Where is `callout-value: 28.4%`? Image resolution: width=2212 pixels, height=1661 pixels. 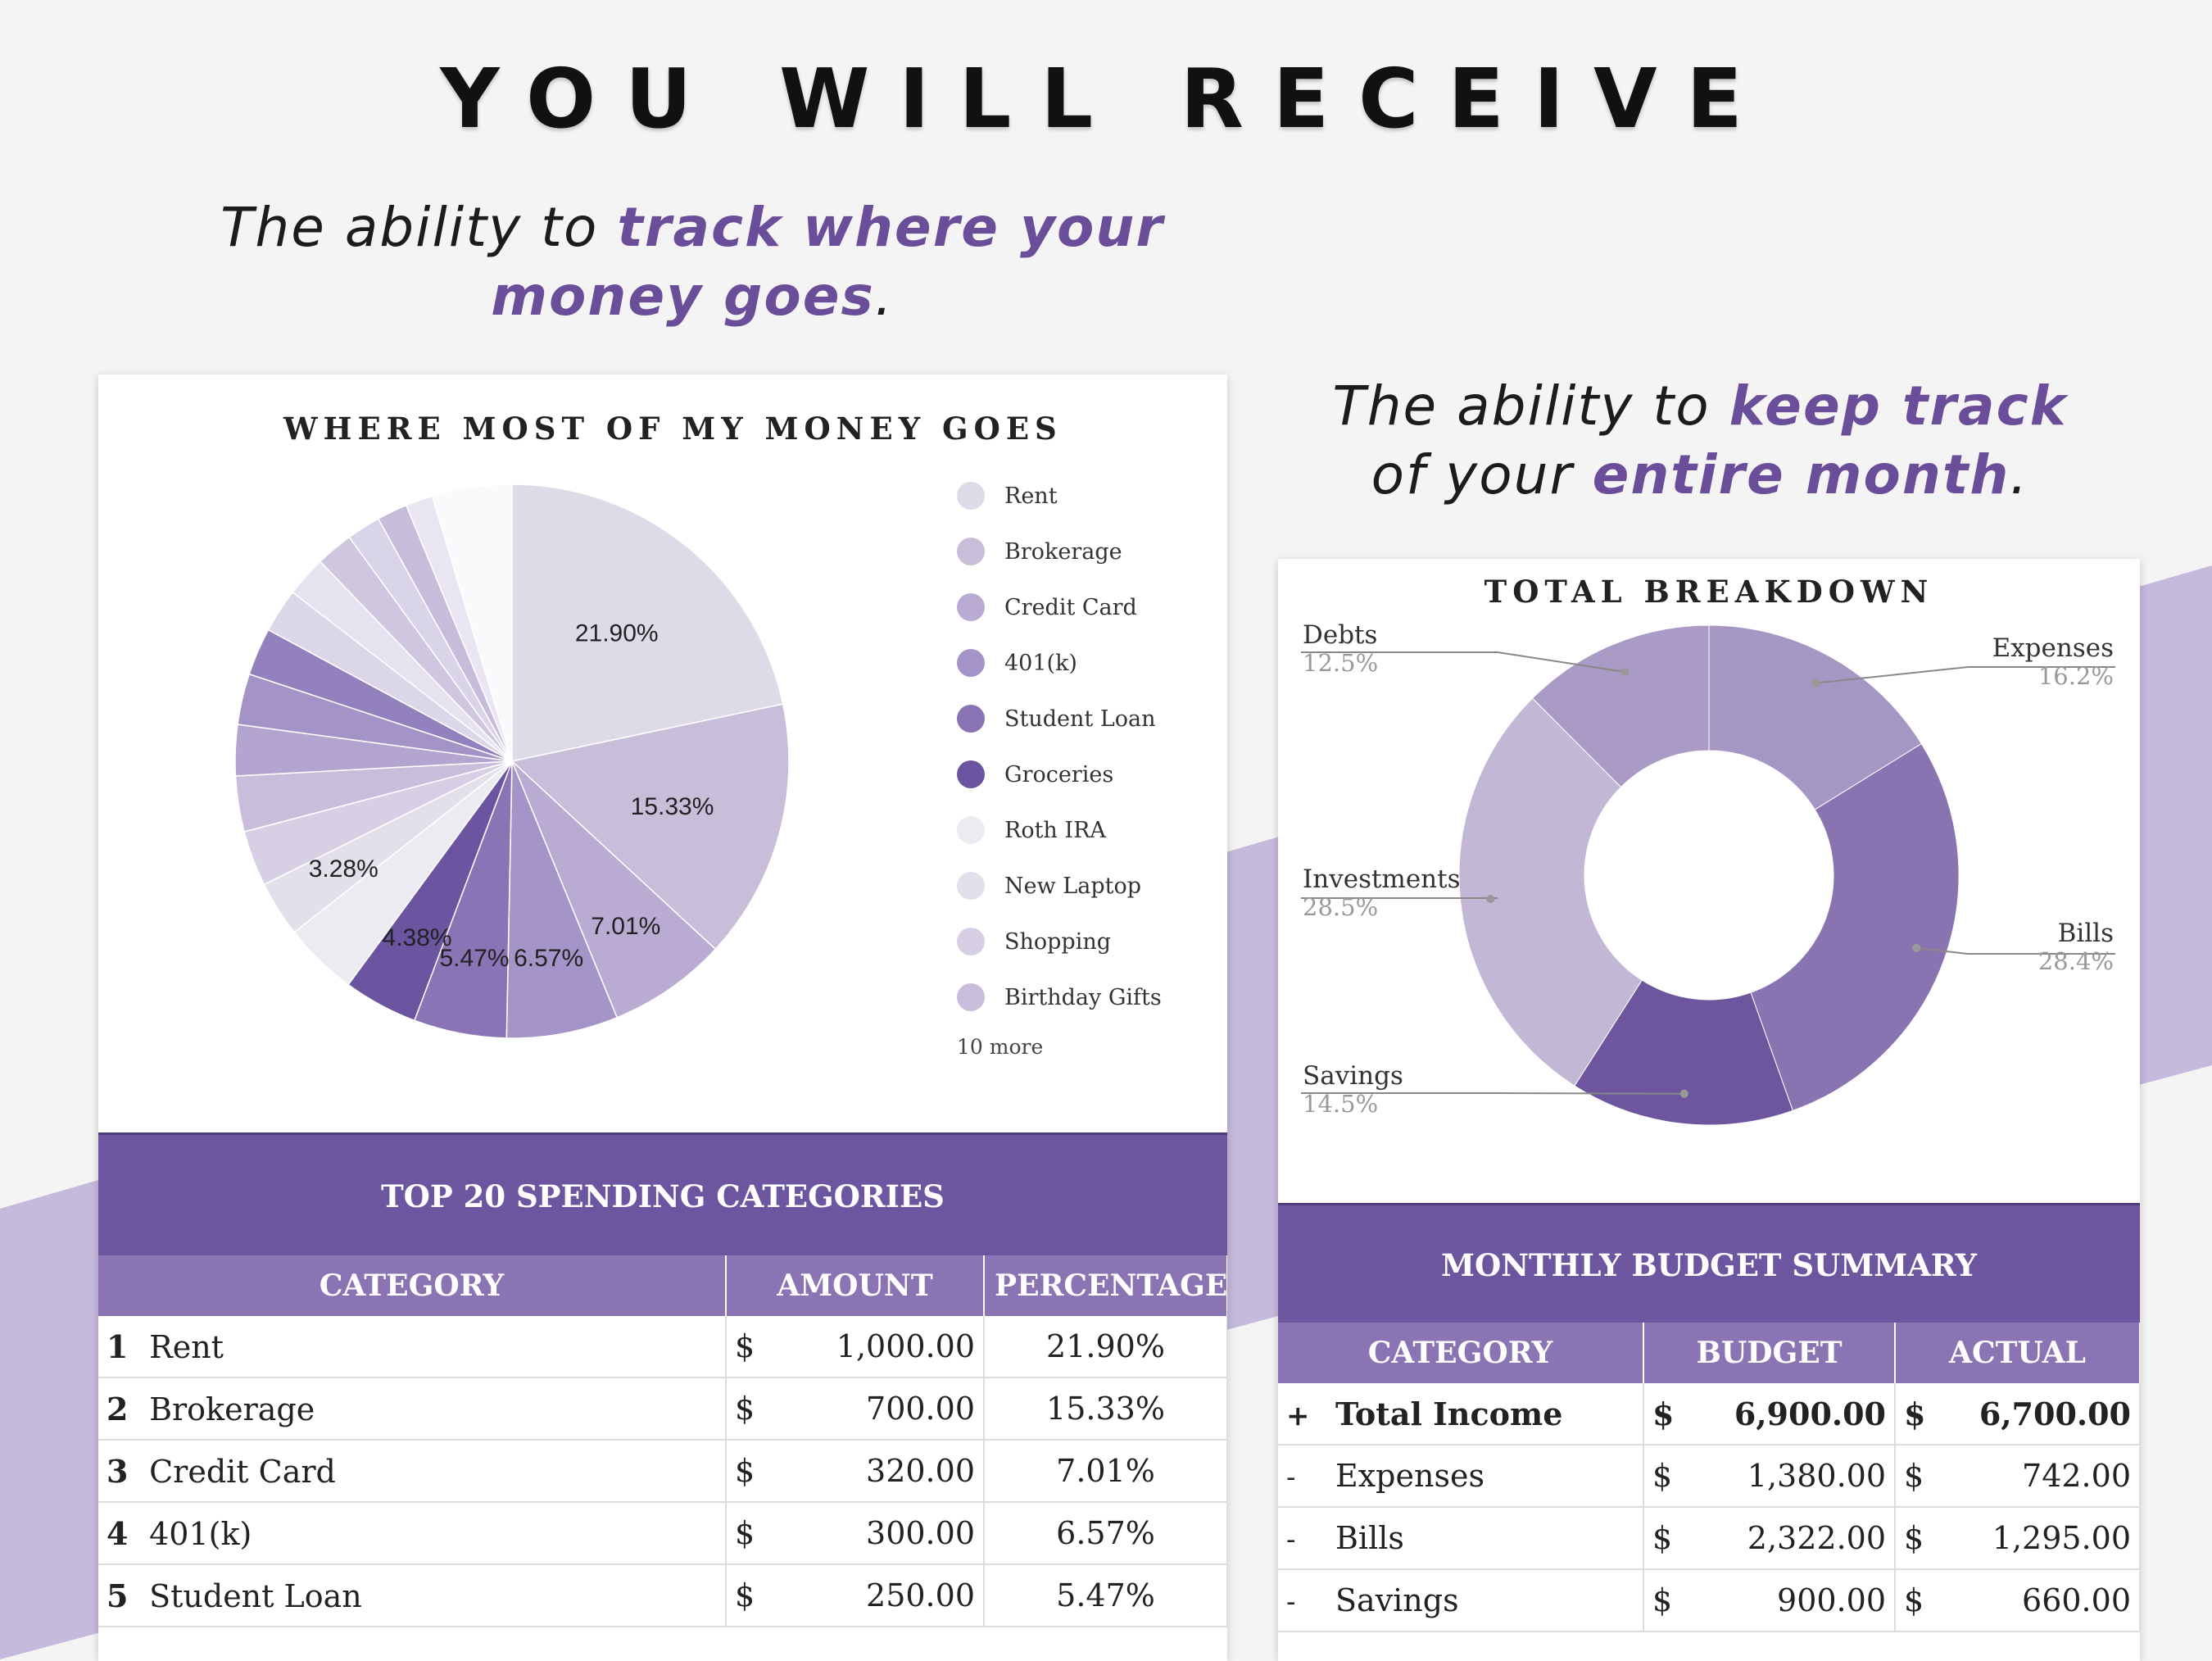 callout-value: 28.4% is located at coordinates (2075, 961).